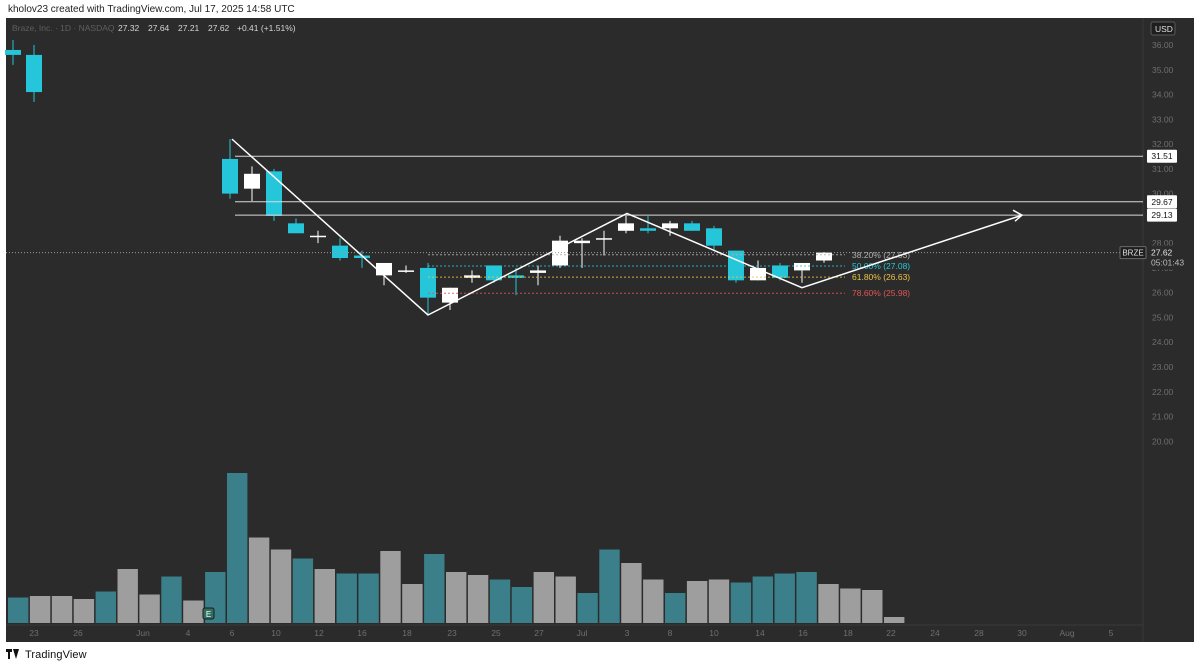  Describe the element at coordinates (1163, 243) in the screenshot. I see `price-tick-label: 28.00` at that location.